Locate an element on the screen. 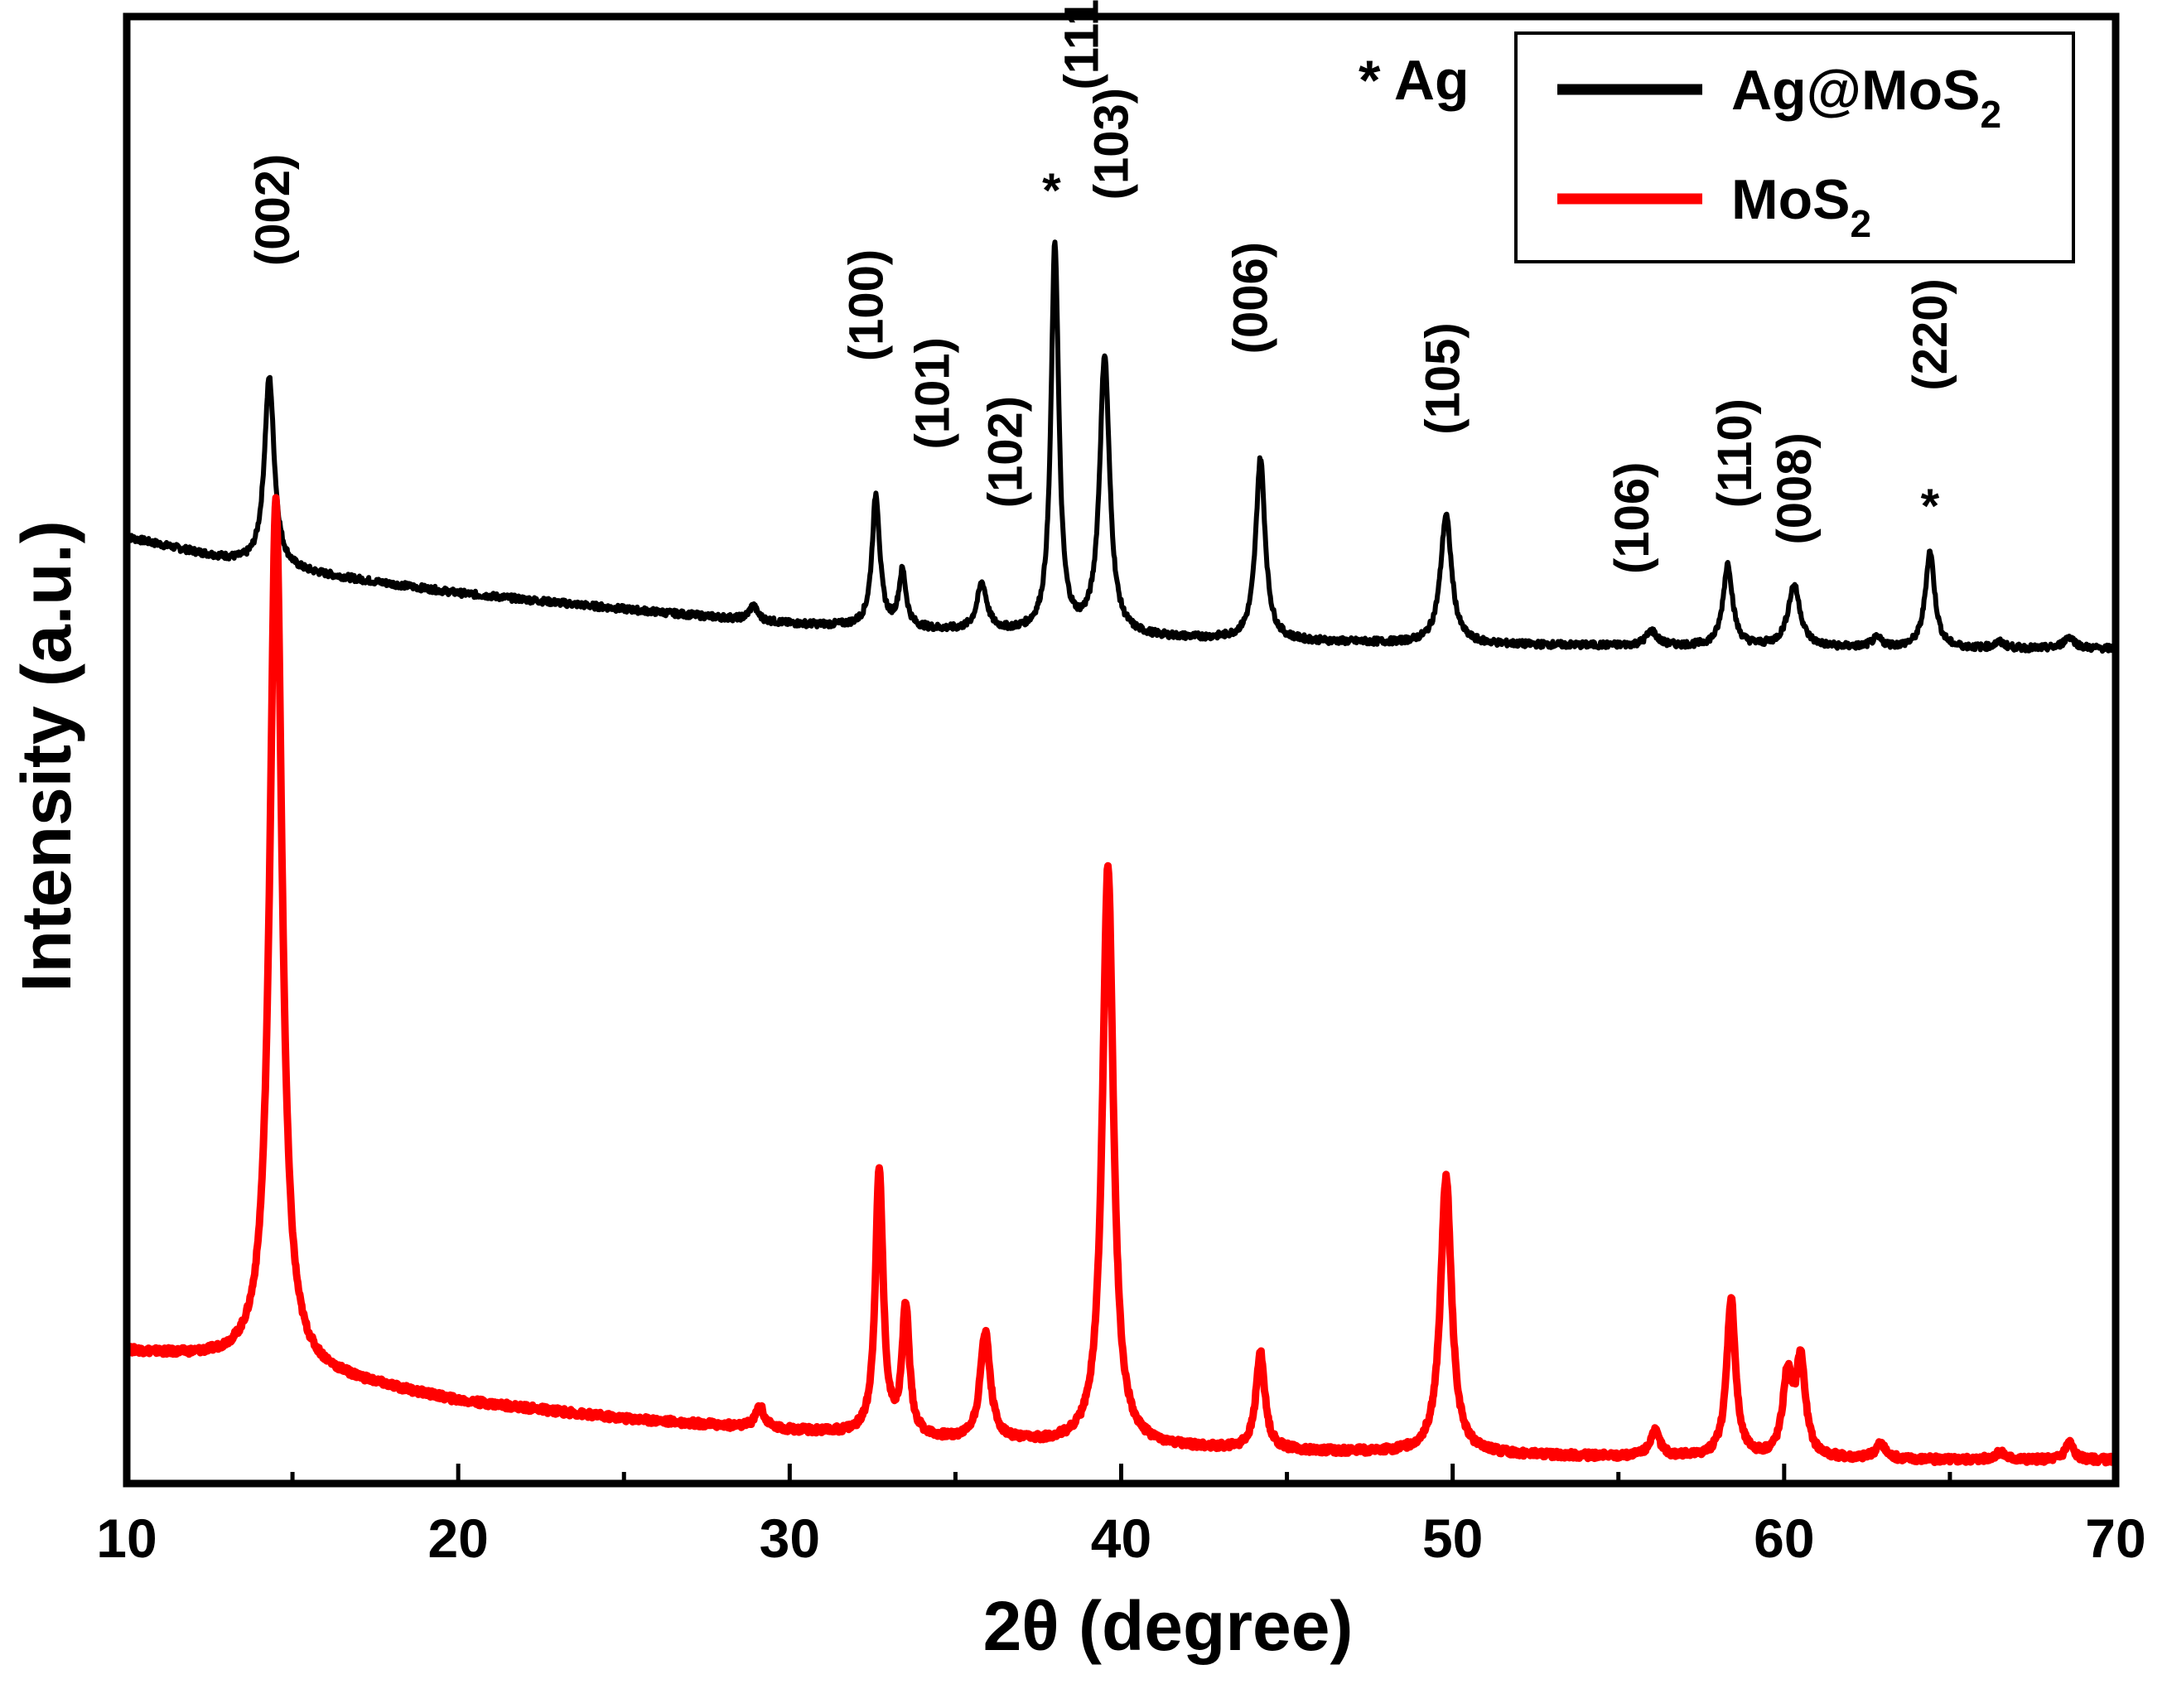 Image resolution: width=2167 pixels, height=1708 pixels. x-tick-label: 10 is located at coordinates (126, 1538).